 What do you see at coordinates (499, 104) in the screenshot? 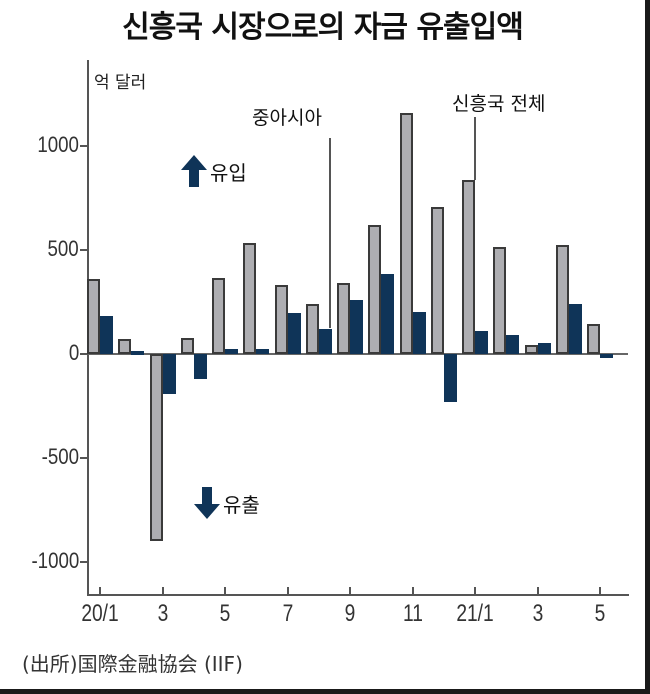
I see `em-total-annotation: 신흥국 전체` at bounding box center [499, 104].